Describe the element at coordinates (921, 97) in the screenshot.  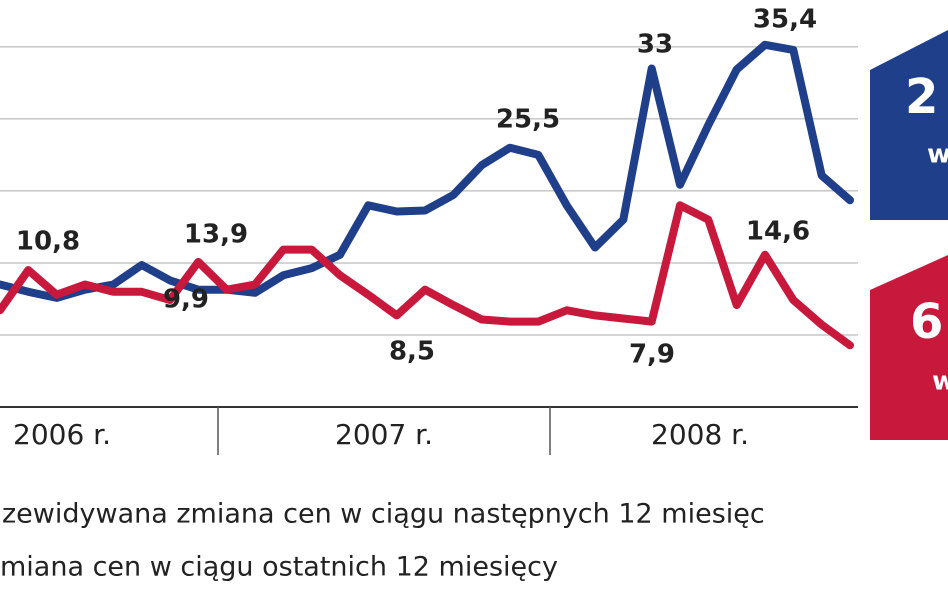
I see `badge-value: 2` at that location.